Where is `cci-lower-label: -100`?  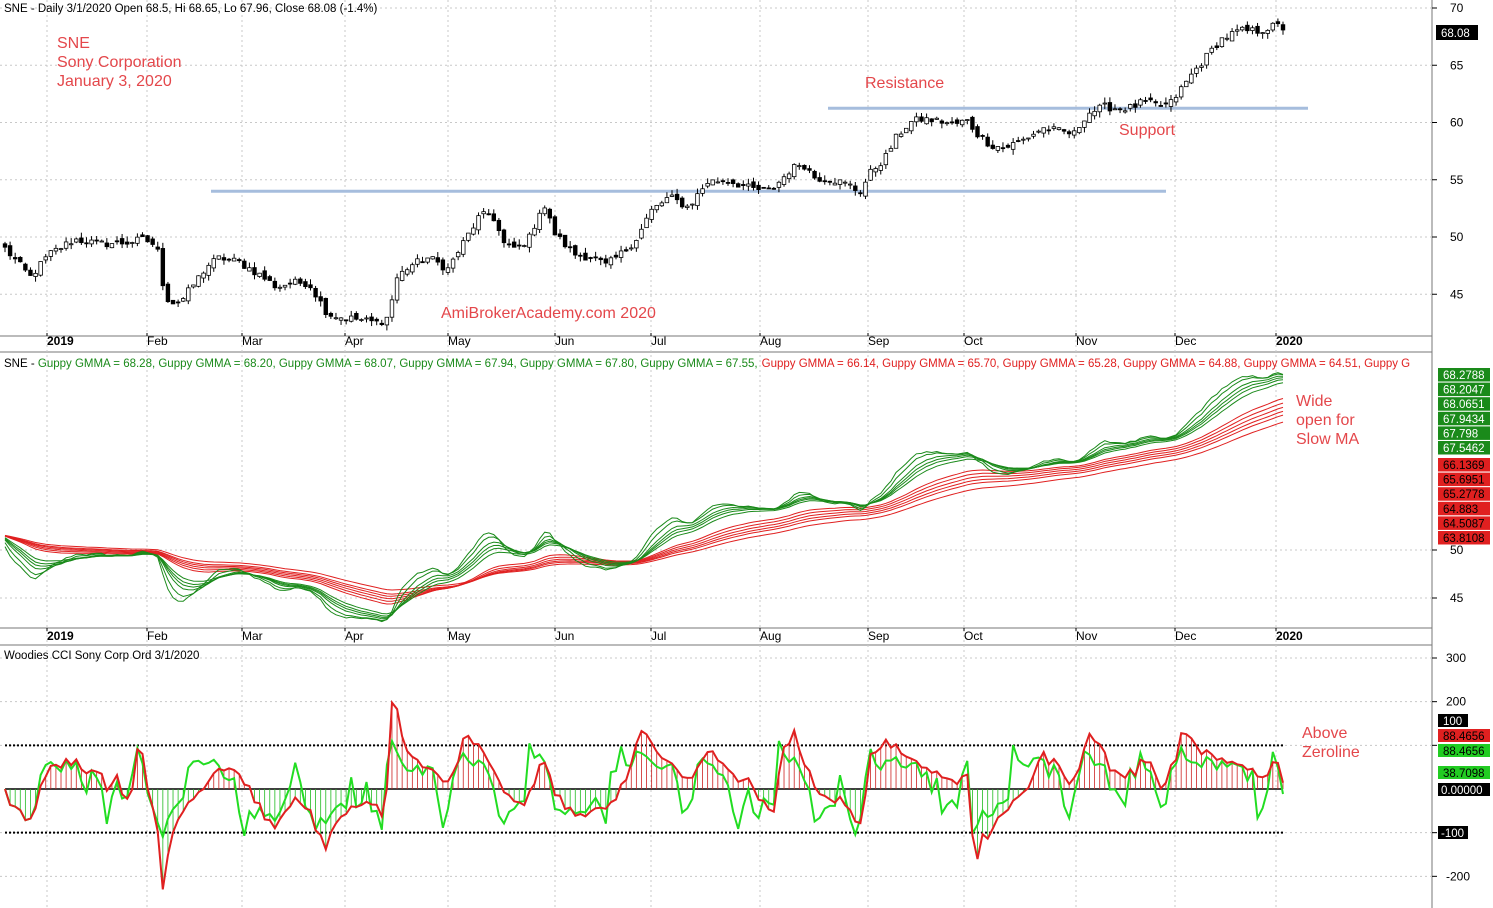 cci-lower-label: -100 is located at coordinates (1452, 834).